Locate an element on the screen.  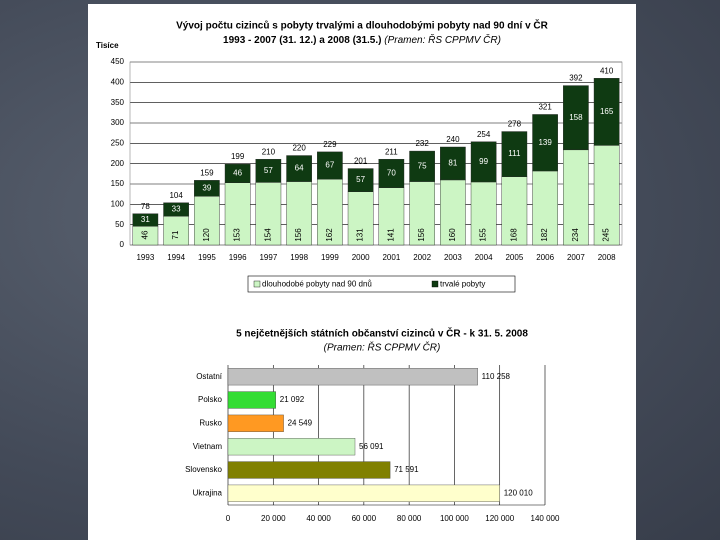
value-label: 245 is located at coordinates (606, 235).